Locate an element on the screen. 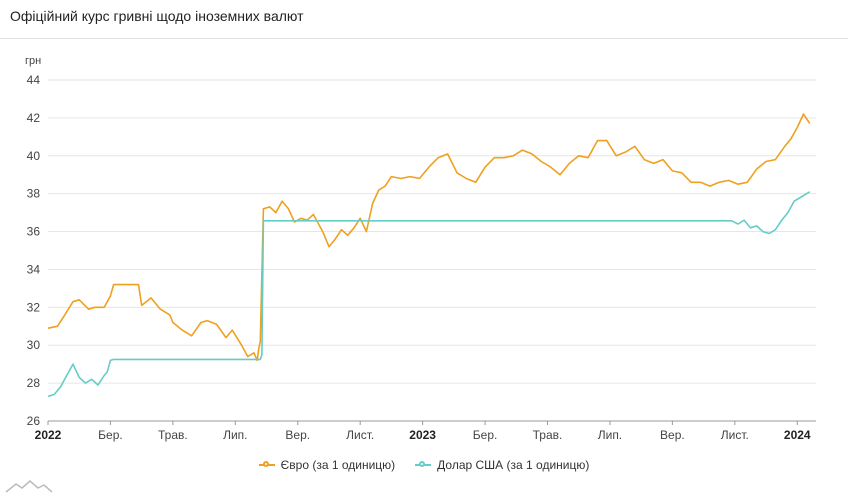 The width and height of the screenshot is (848, 496). legend-swatch-euro is located at coordinates (266, 465).